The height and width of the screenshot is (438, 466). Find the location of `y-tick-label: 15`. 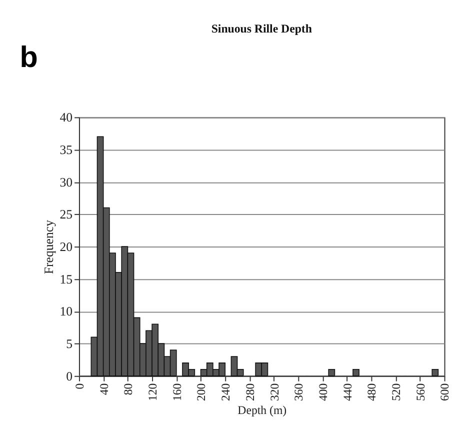

y-tick-label: 15 is located at coordinates (66, 279).